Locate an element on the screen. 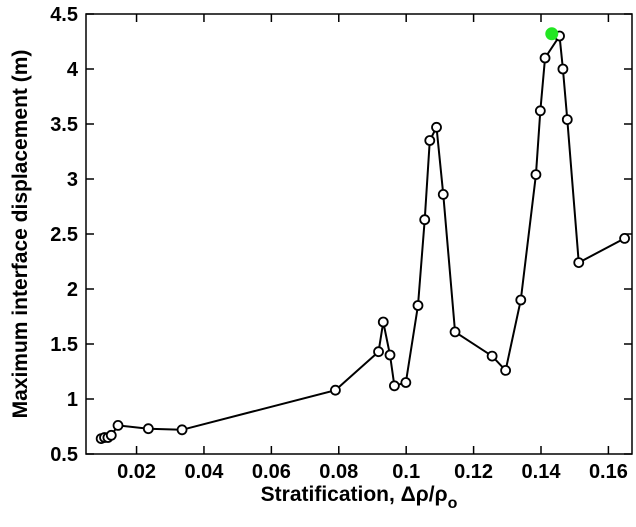  y-tick-label: 4 is located at coordinates (73, 70).